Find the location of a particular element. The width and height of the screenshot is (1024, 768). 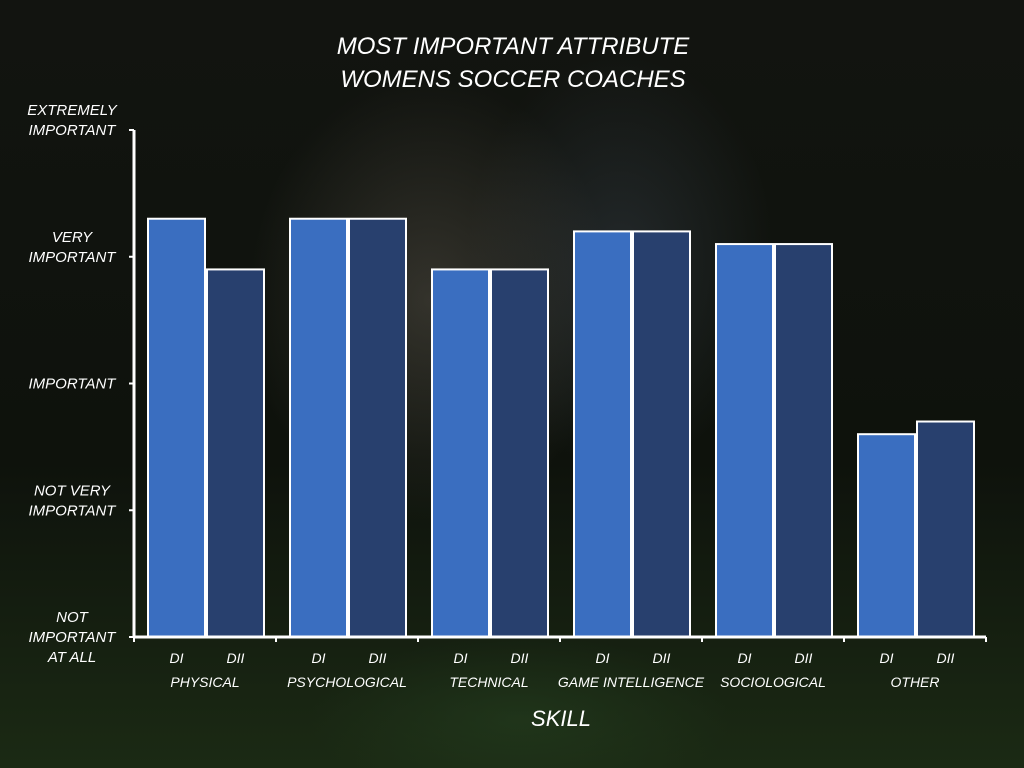

bar-other-di is located at coordinates (886, 536).